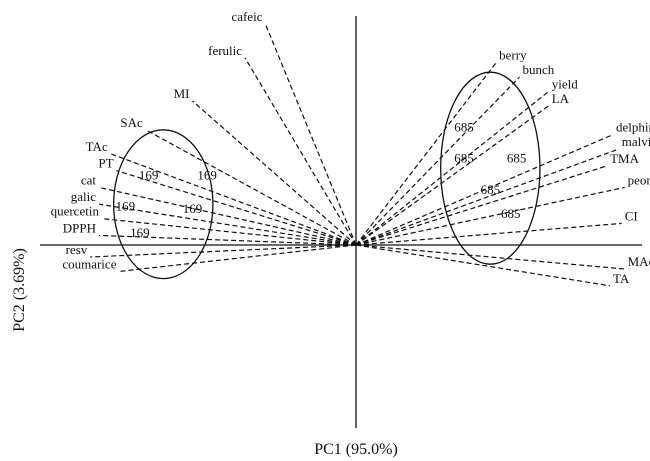  I want to click on loading-vector-TA, so click(483, 265).